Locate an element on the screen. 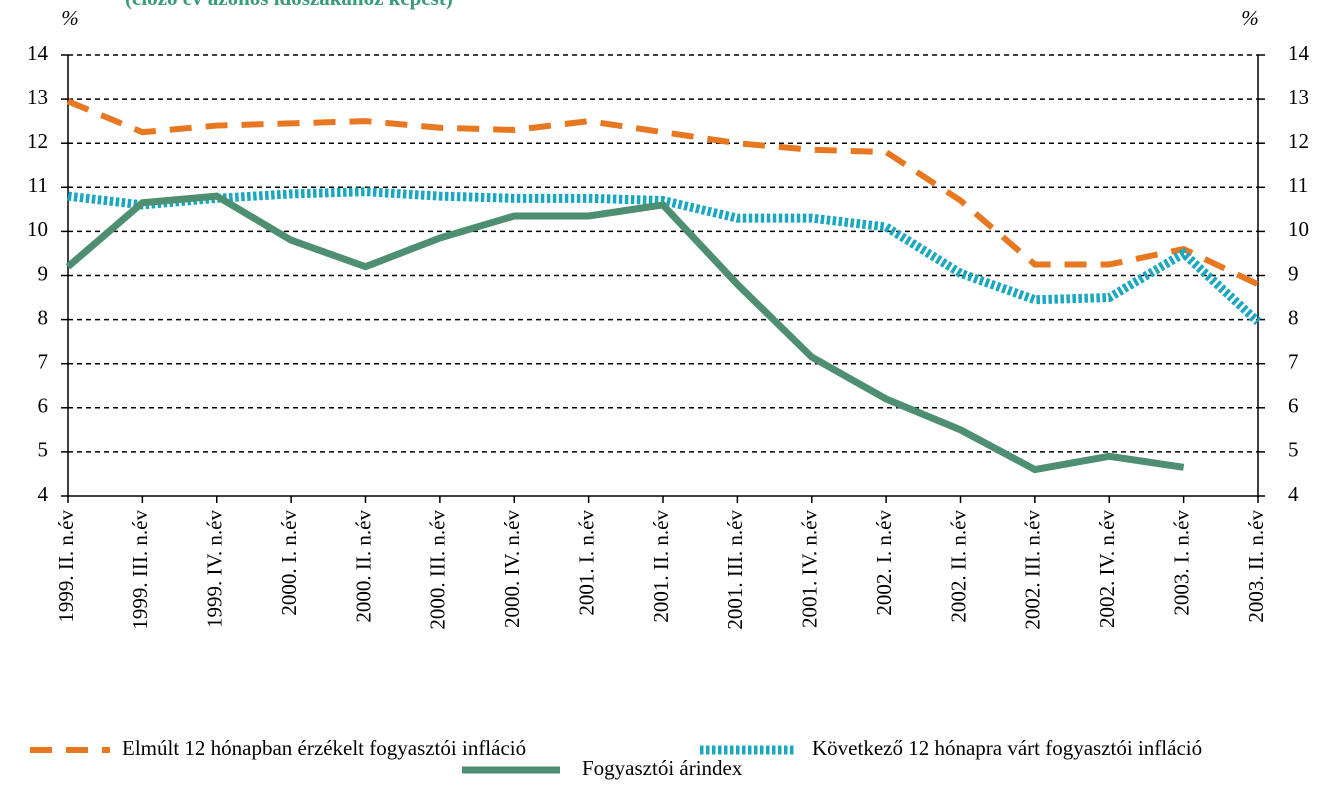 This screenshot has width=1332, height=787. y2-tick-label: 8 is located at coordinates (1293, 317).